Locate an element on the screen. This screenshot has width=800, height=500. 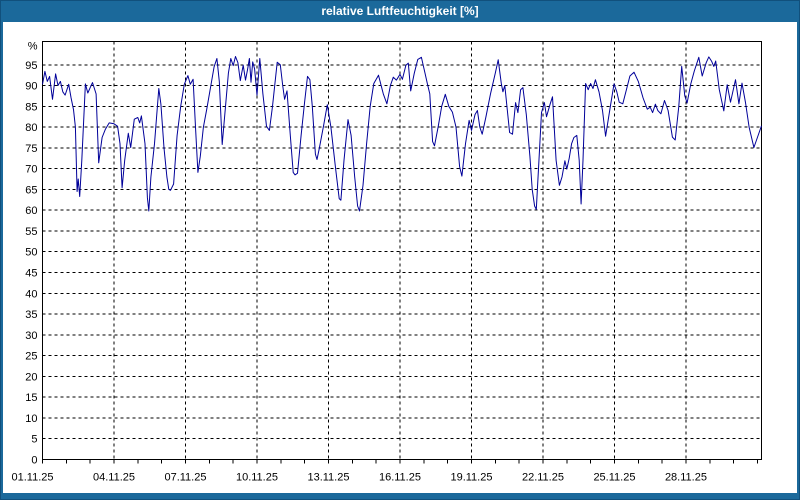
y-tick-label: 20 is located at coordinates (31, 377).